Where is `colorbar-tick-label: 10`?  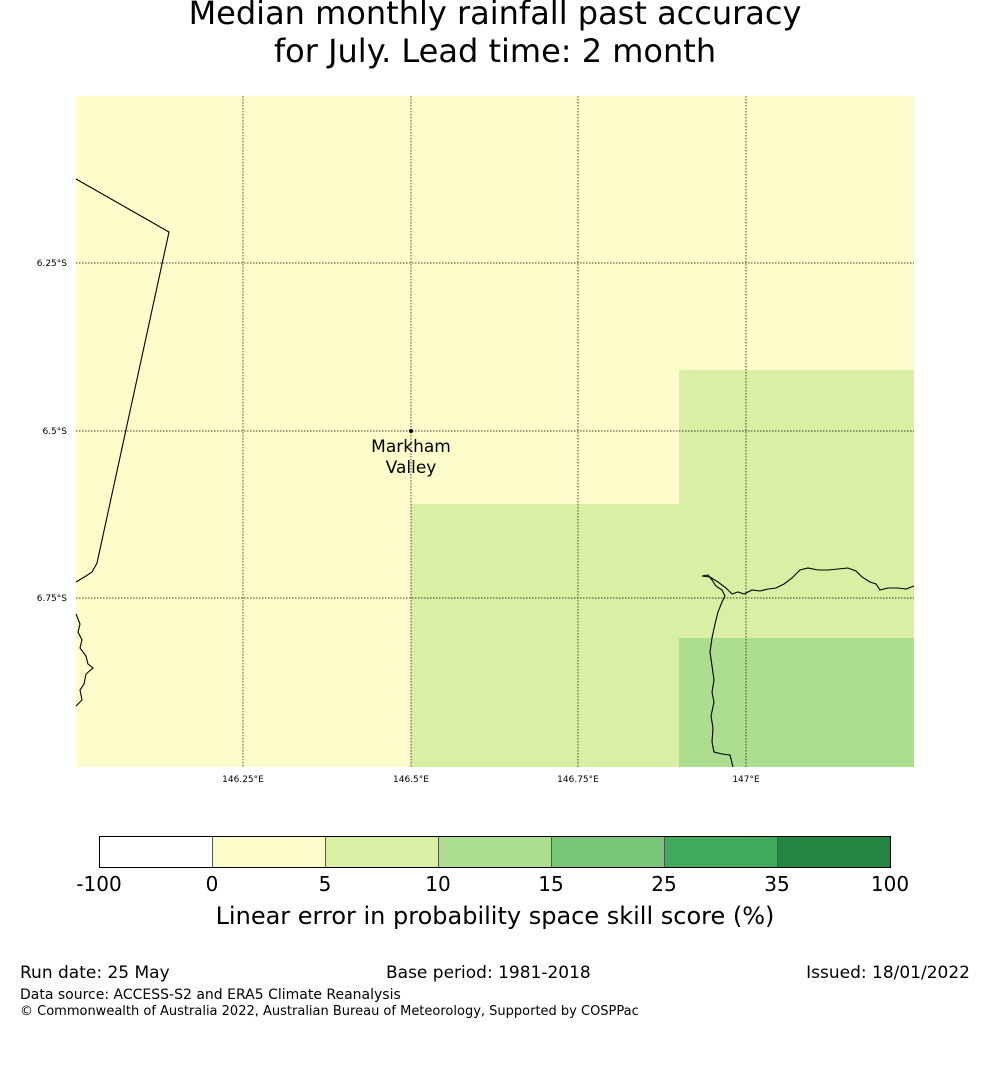 colorbar-tick-label: 10 is located at coordinates (438, 884).